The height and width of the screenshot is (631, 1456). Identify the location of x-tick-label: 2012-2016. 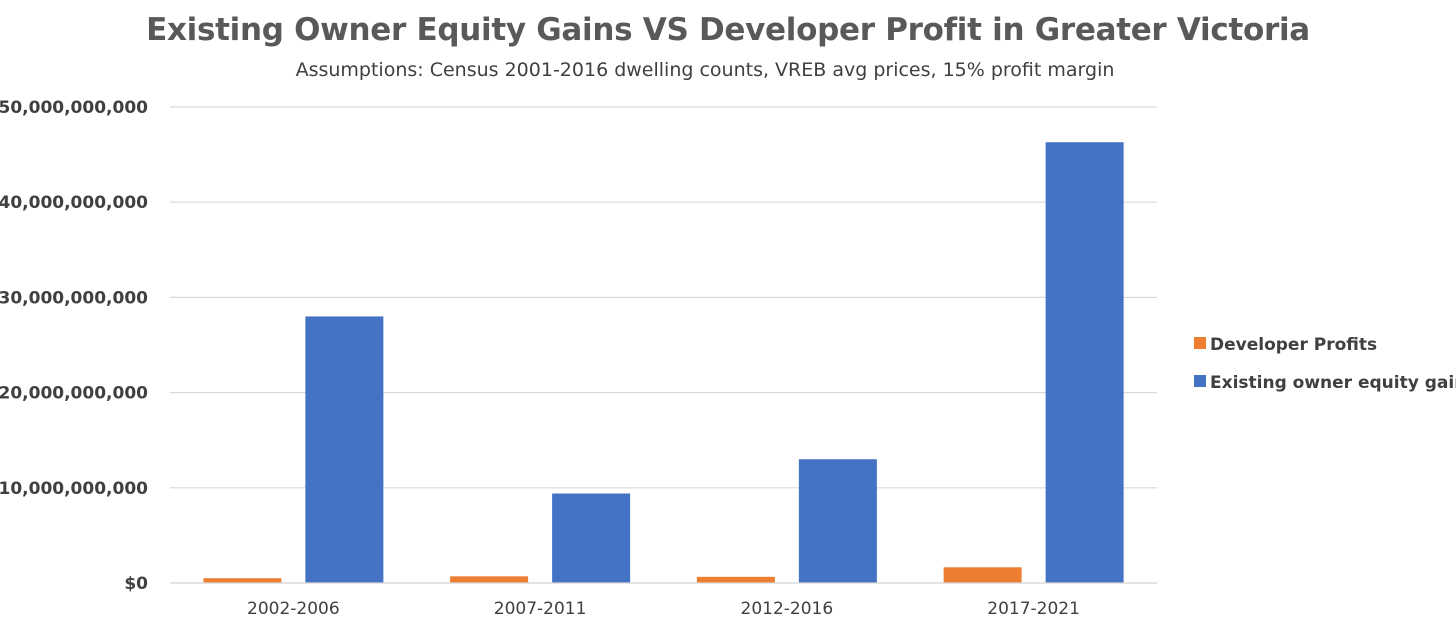
(787, 609).